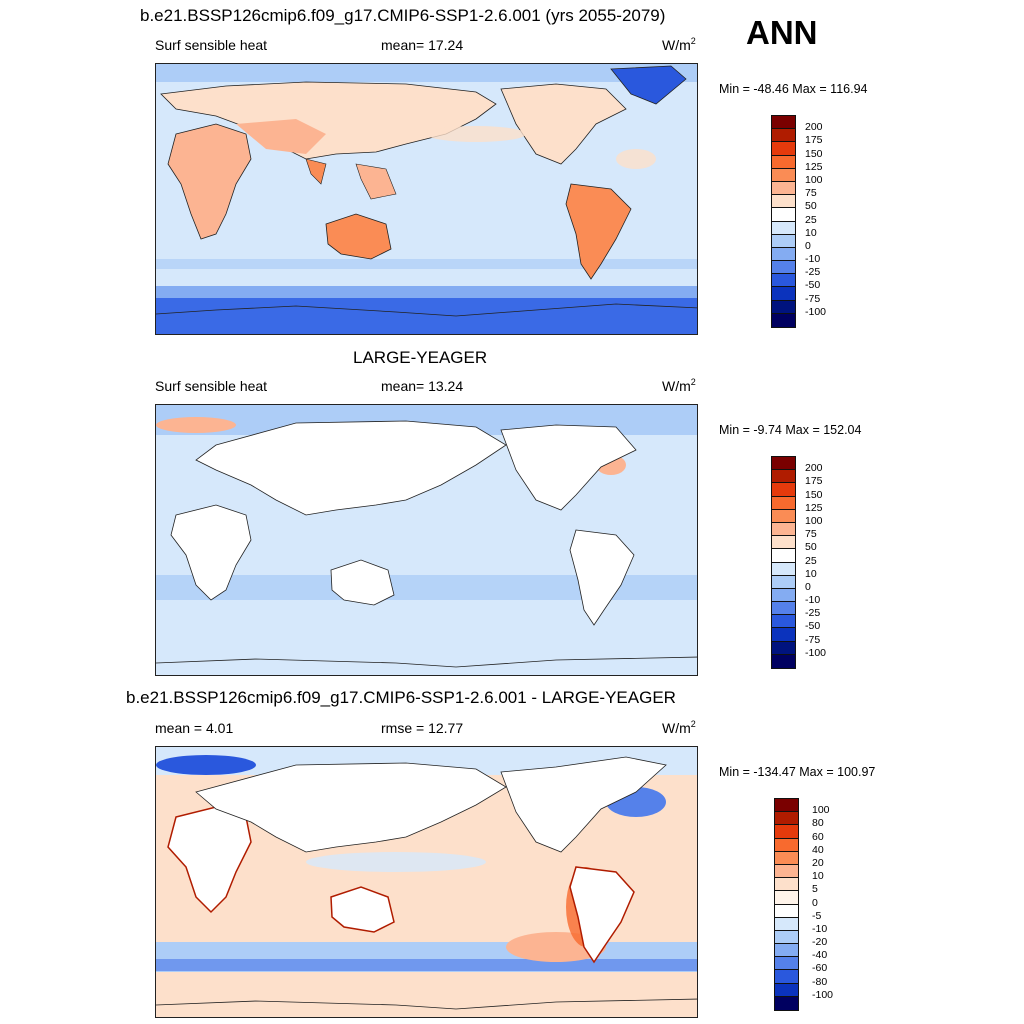 Image resolution: width=1024 pixels, height=1024 pixels. I want to click on colorbar-tick-label: -5, so click(817, 915).